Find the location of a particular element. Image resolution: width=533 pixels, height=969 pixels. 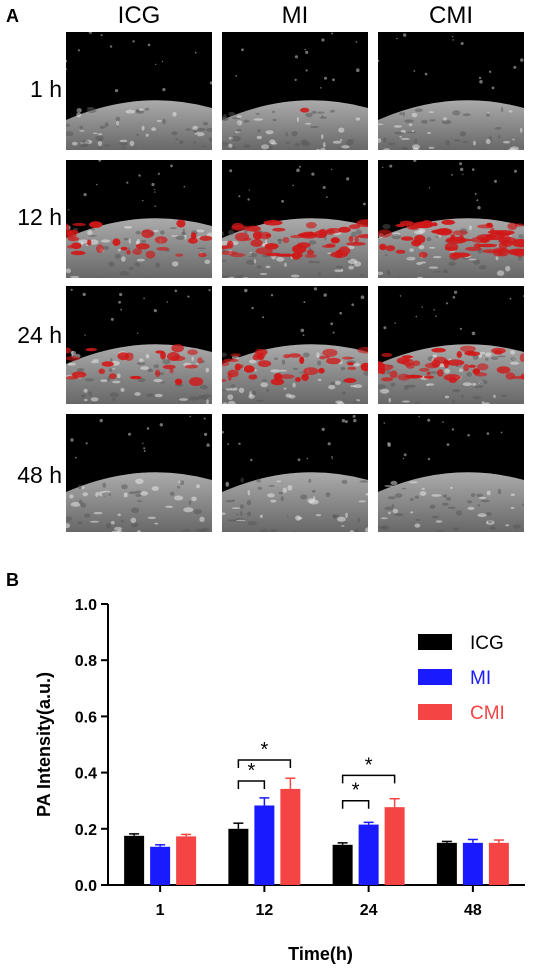

x-tick-label: 24 is located at coordinates (369, 910).